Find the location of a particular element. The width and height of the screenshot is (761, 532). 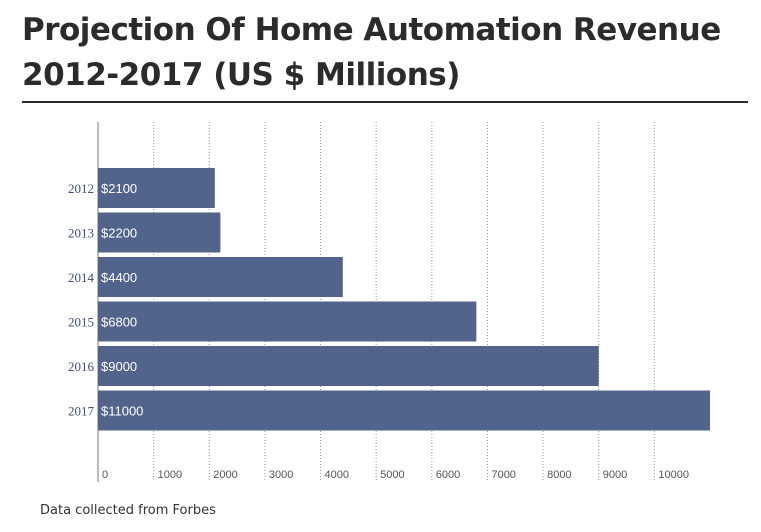

title-divider is located at coordinates (385, 102).